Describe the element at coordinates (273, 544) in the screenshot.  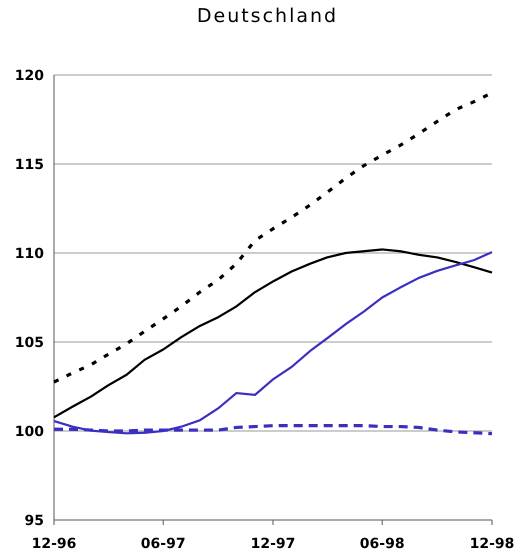
I see `x-tick-label: 12-97` at that location.